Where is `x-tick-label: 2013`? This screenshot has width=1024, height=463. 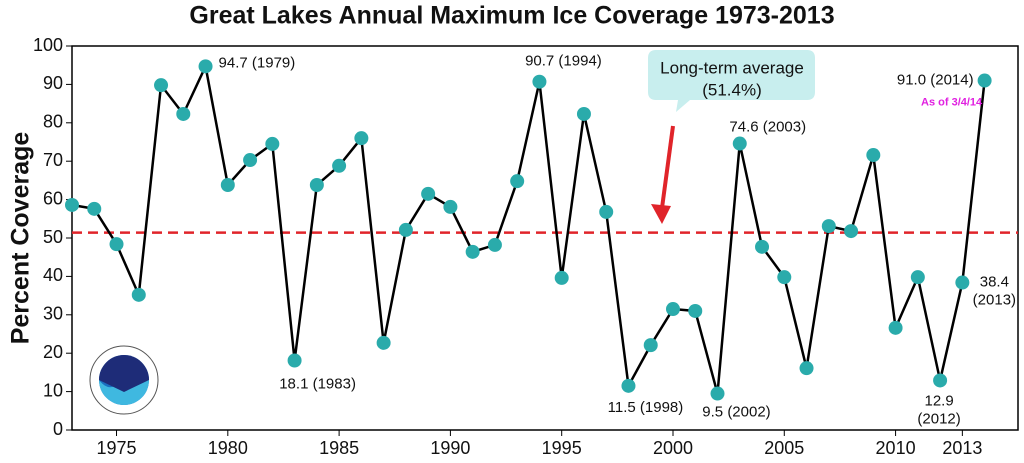
x-tick-label: 2013 is located at coordinates (962, 448).